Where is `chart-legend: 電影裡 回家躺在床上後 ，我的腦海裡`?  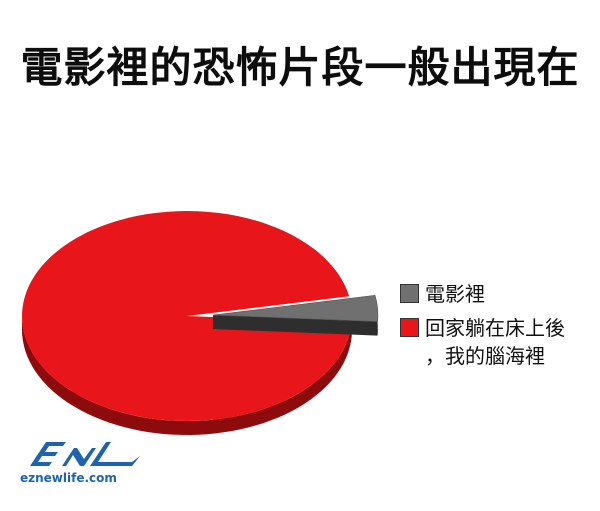
chart-legend: 電影裡 回家躺在床上後 ，我的腦海裡 is located at coordinates (495, 328).